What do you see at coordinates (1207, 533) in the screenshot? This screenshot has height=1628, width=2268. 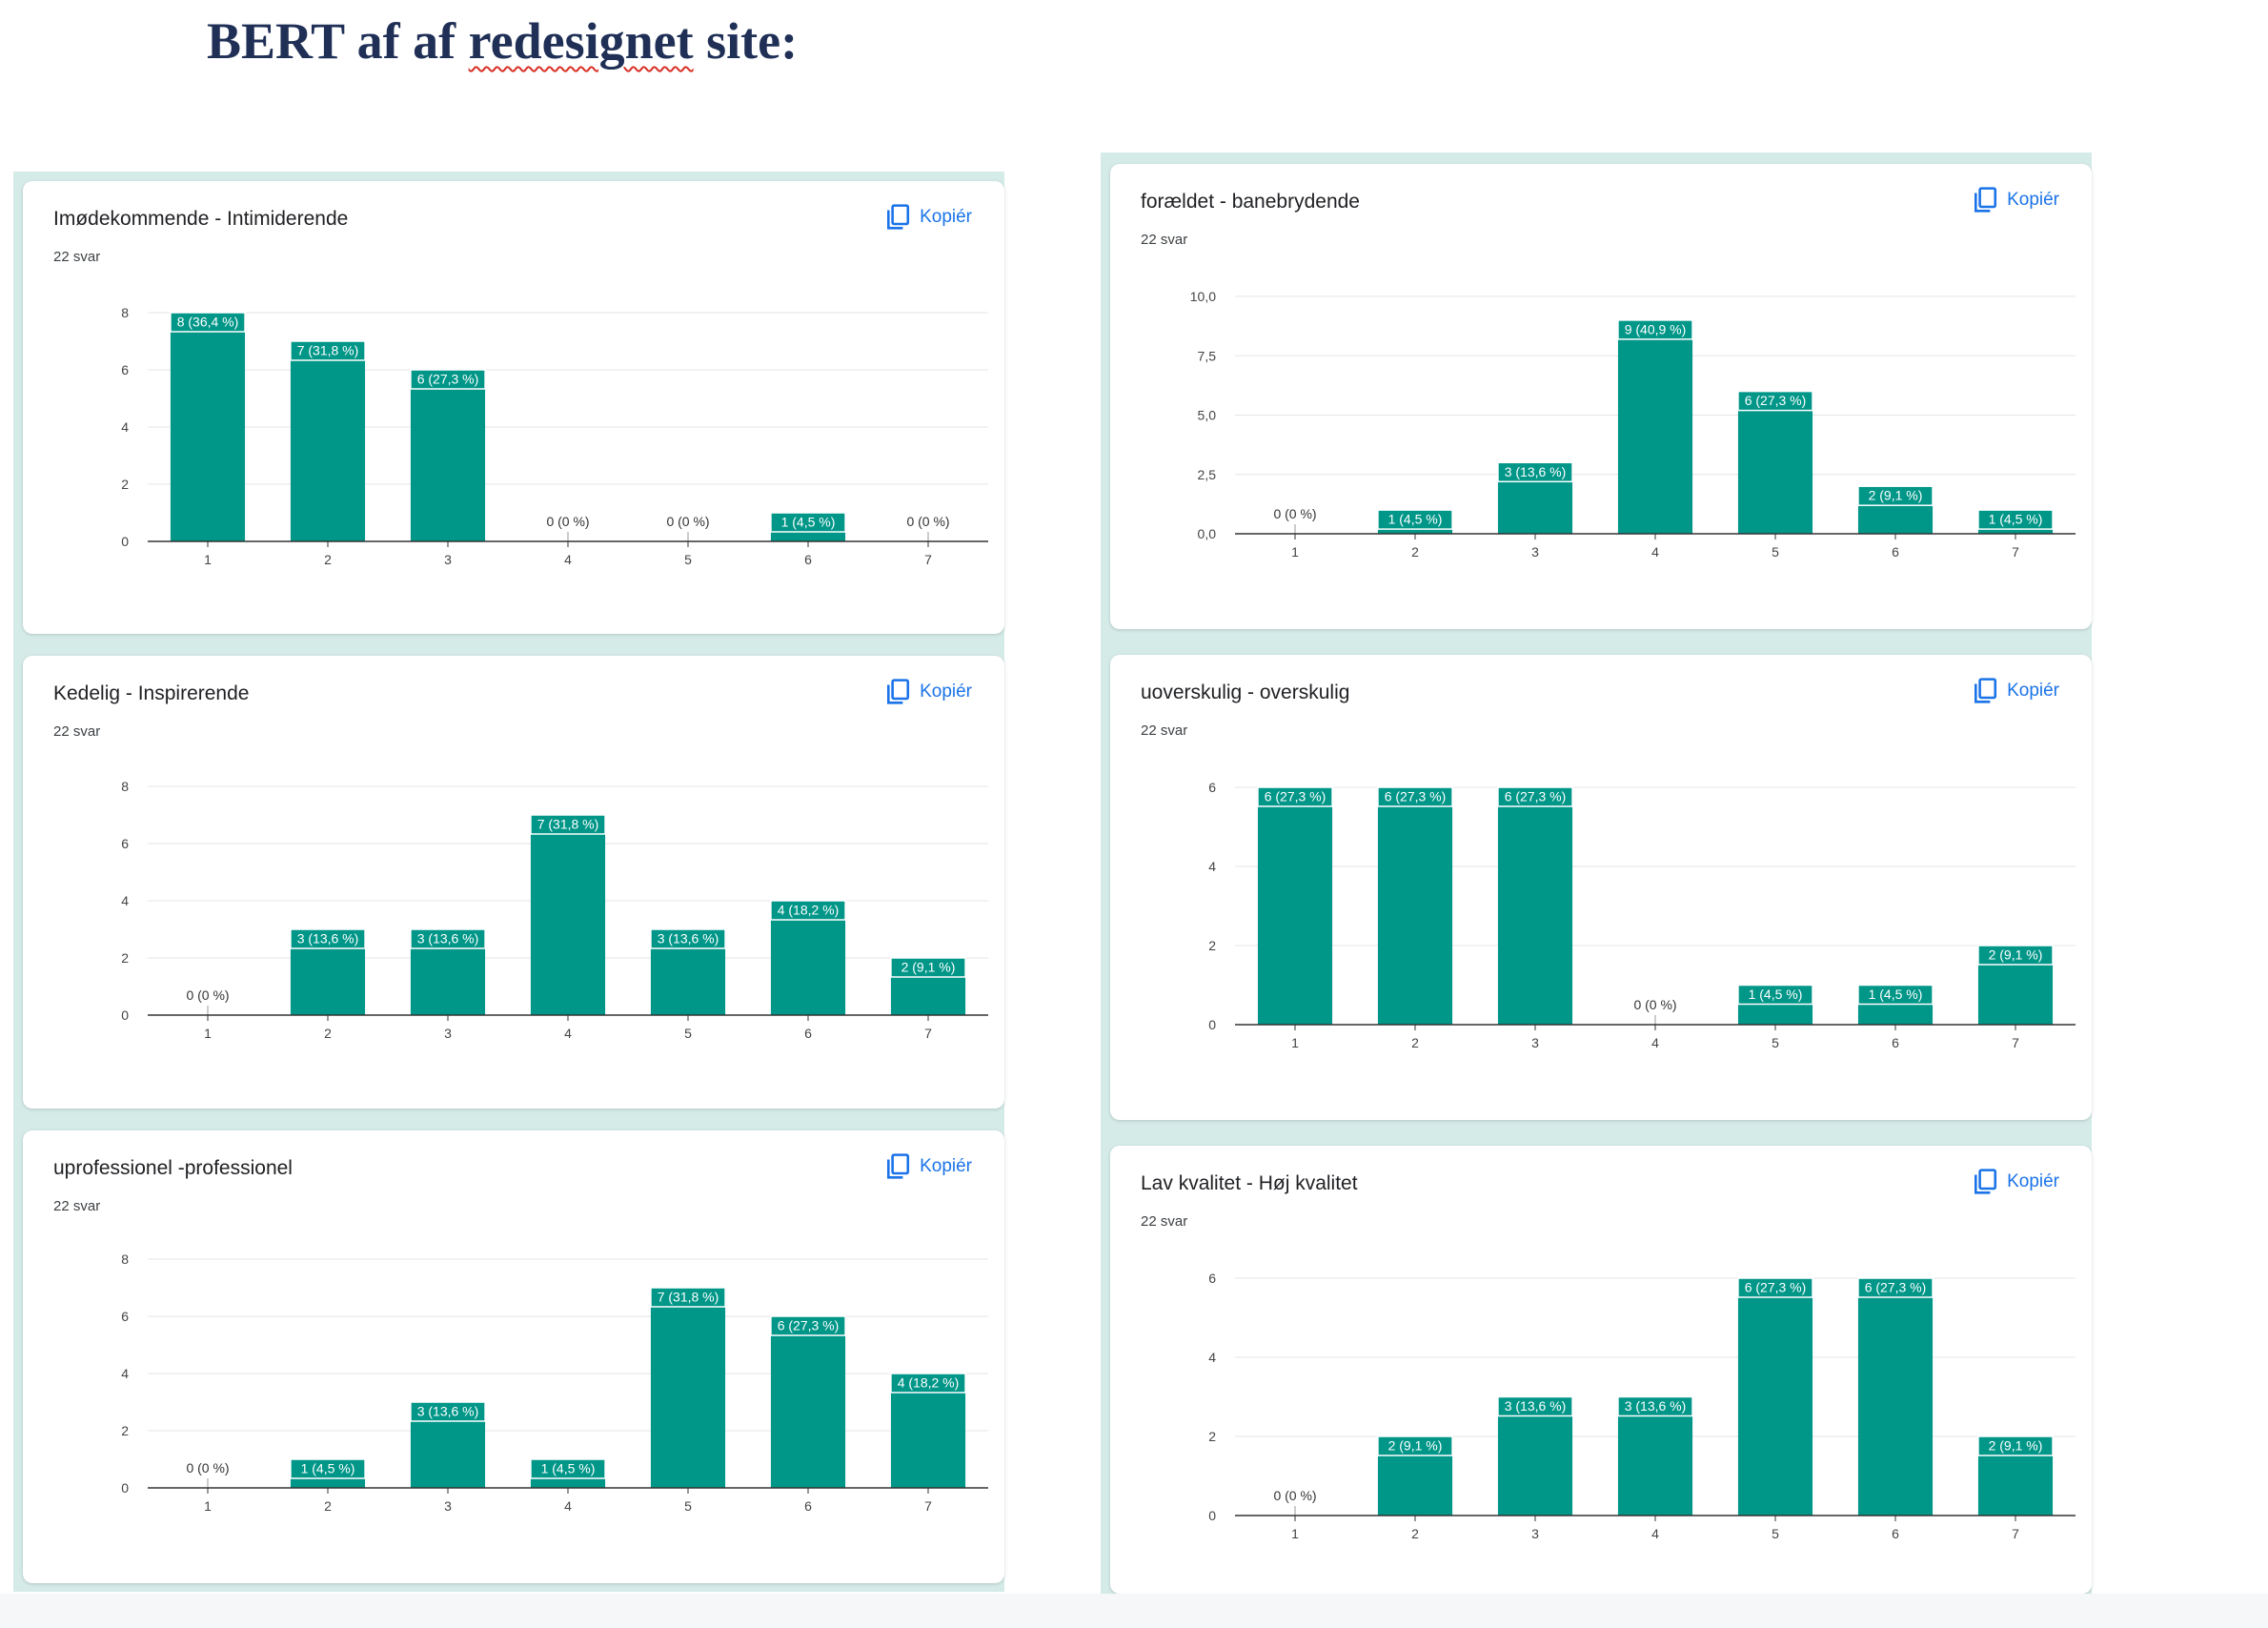 I see `y-tick-label: 0,0` at bounding box center [1207, 533].